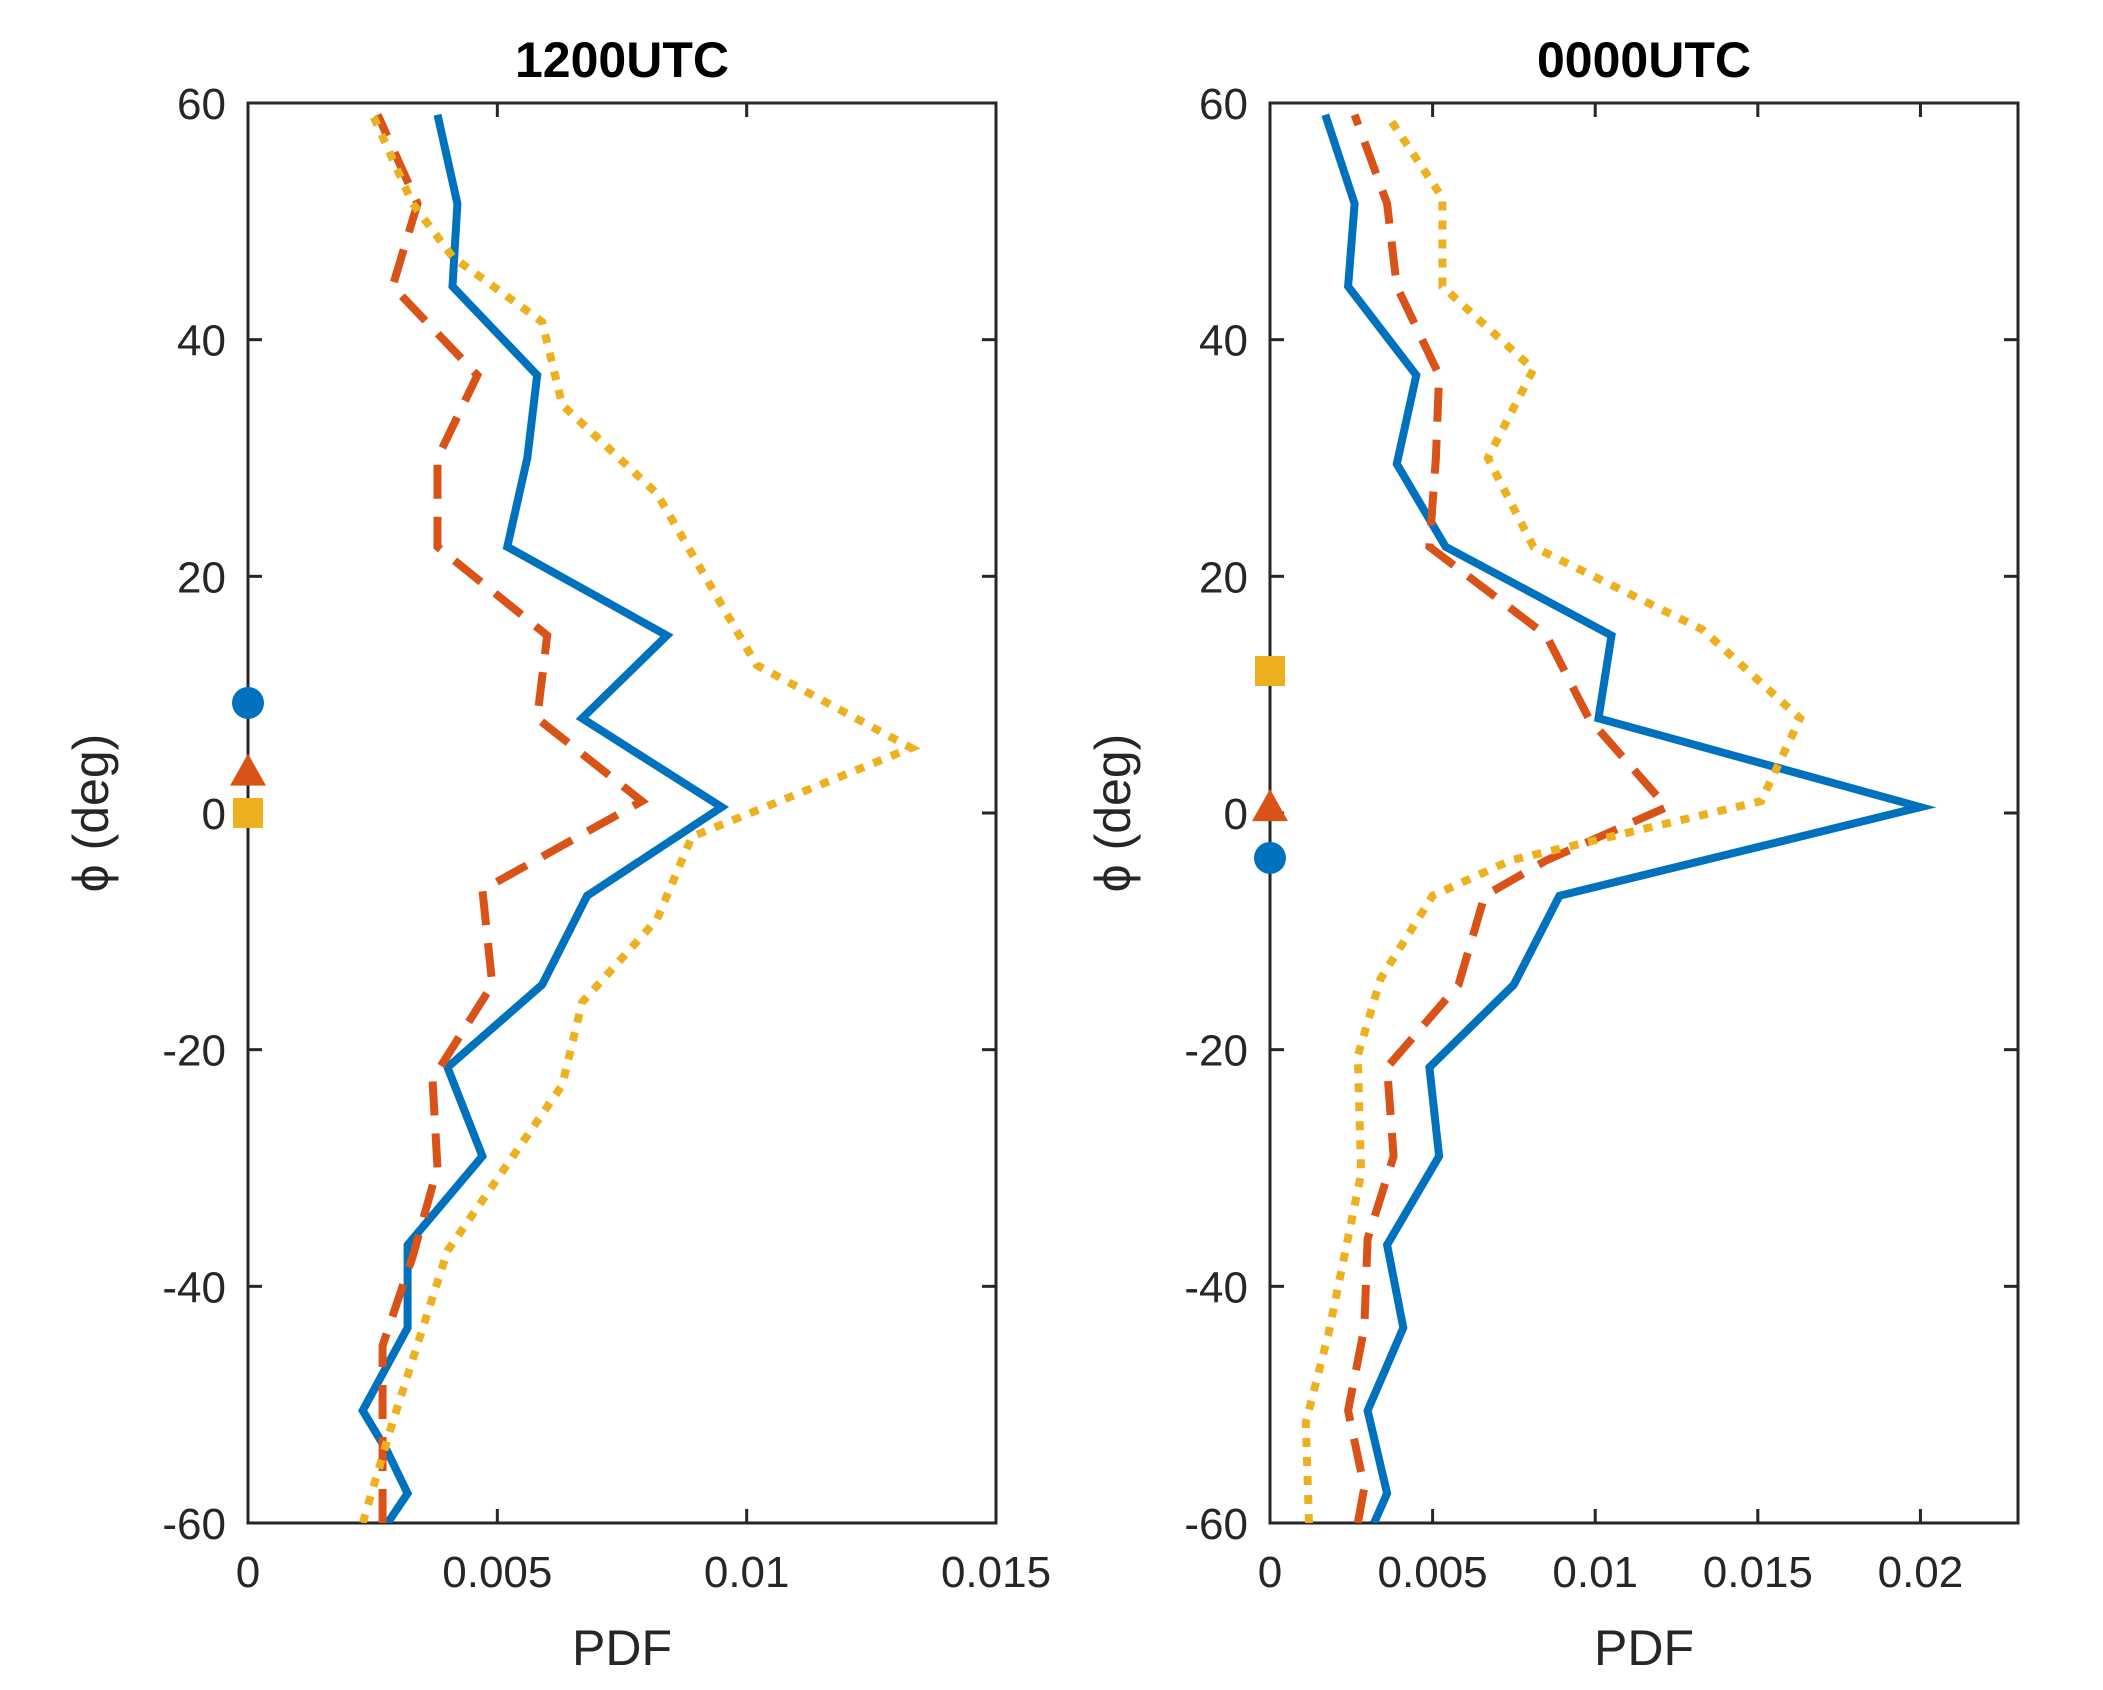 The height and width of the screenshot is (1690, 2103). Describe the element at coordinates (1644, 60) in the screenshot. I see `chart-title: 0000UTC` at that location.